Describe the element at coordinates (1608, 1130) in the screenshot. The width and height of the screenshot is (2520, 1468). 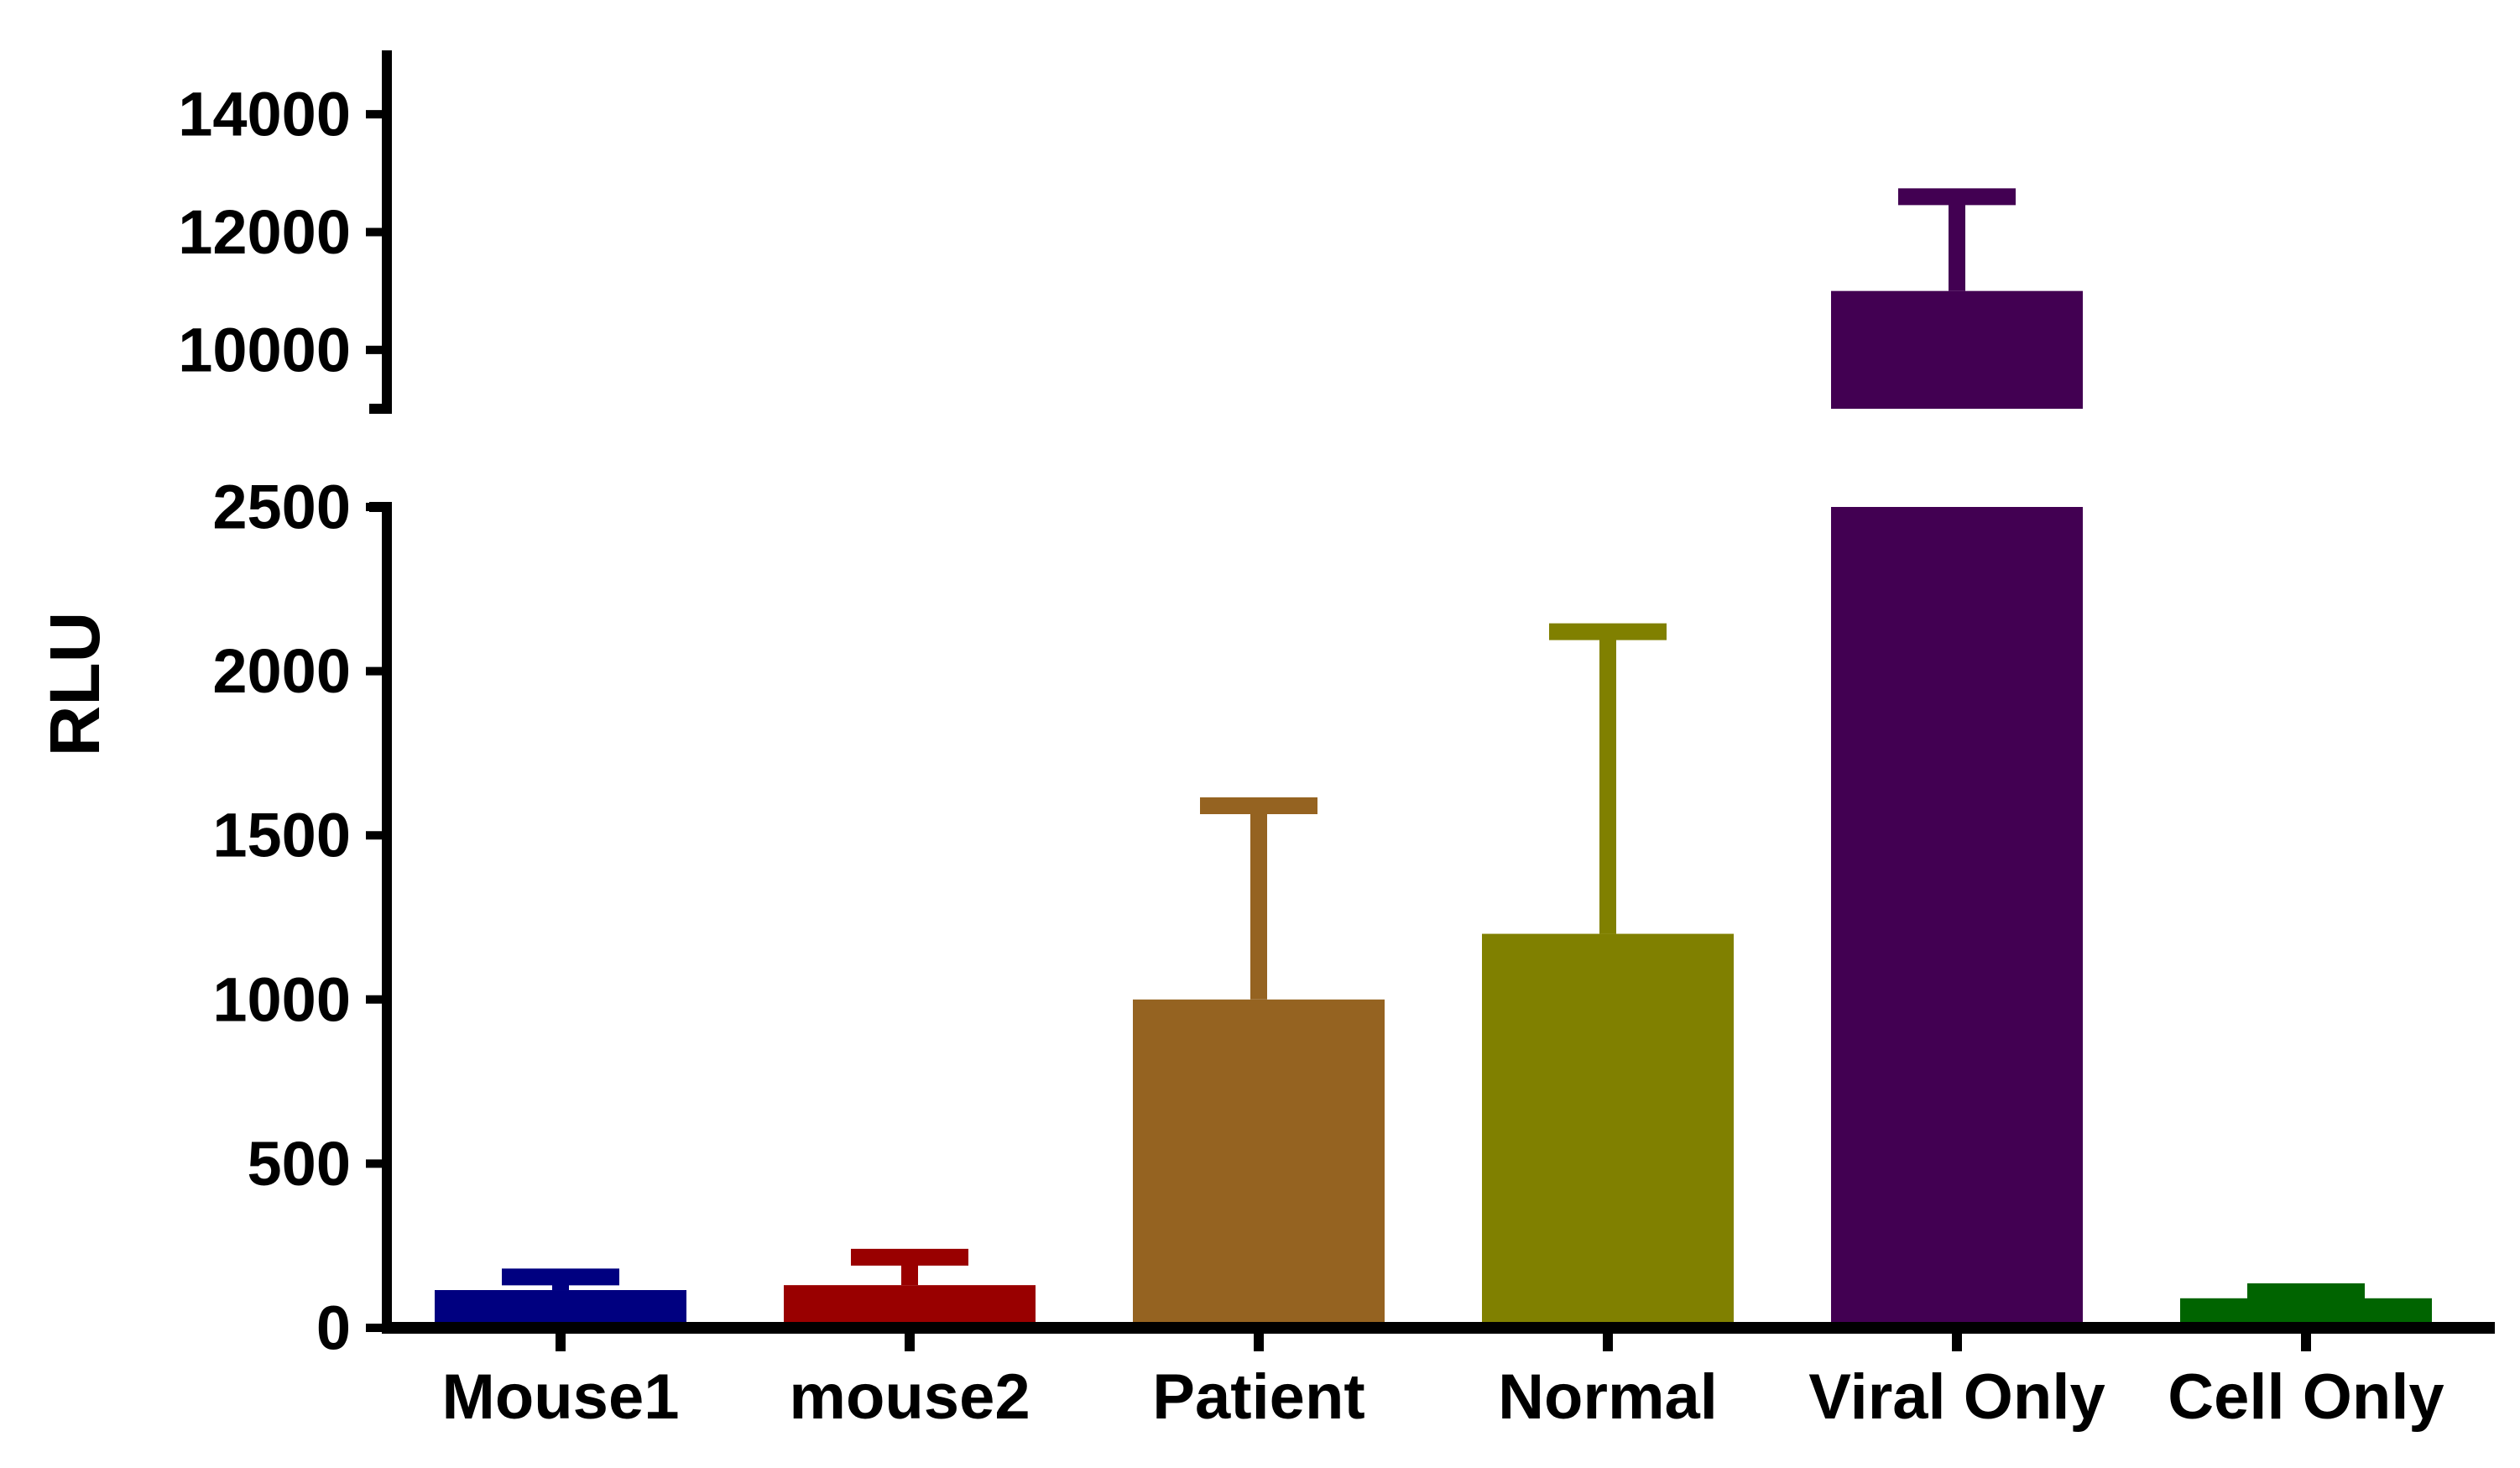
I see `bar-normal` at that location.